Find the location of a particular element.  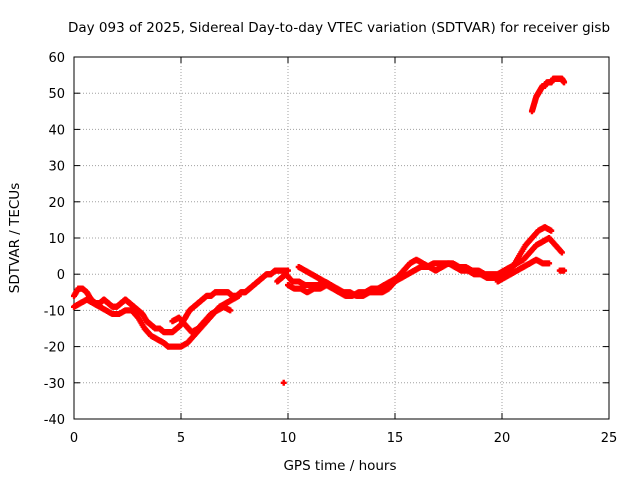

y-tick-label: 30 is located at coordinates (56, 167).